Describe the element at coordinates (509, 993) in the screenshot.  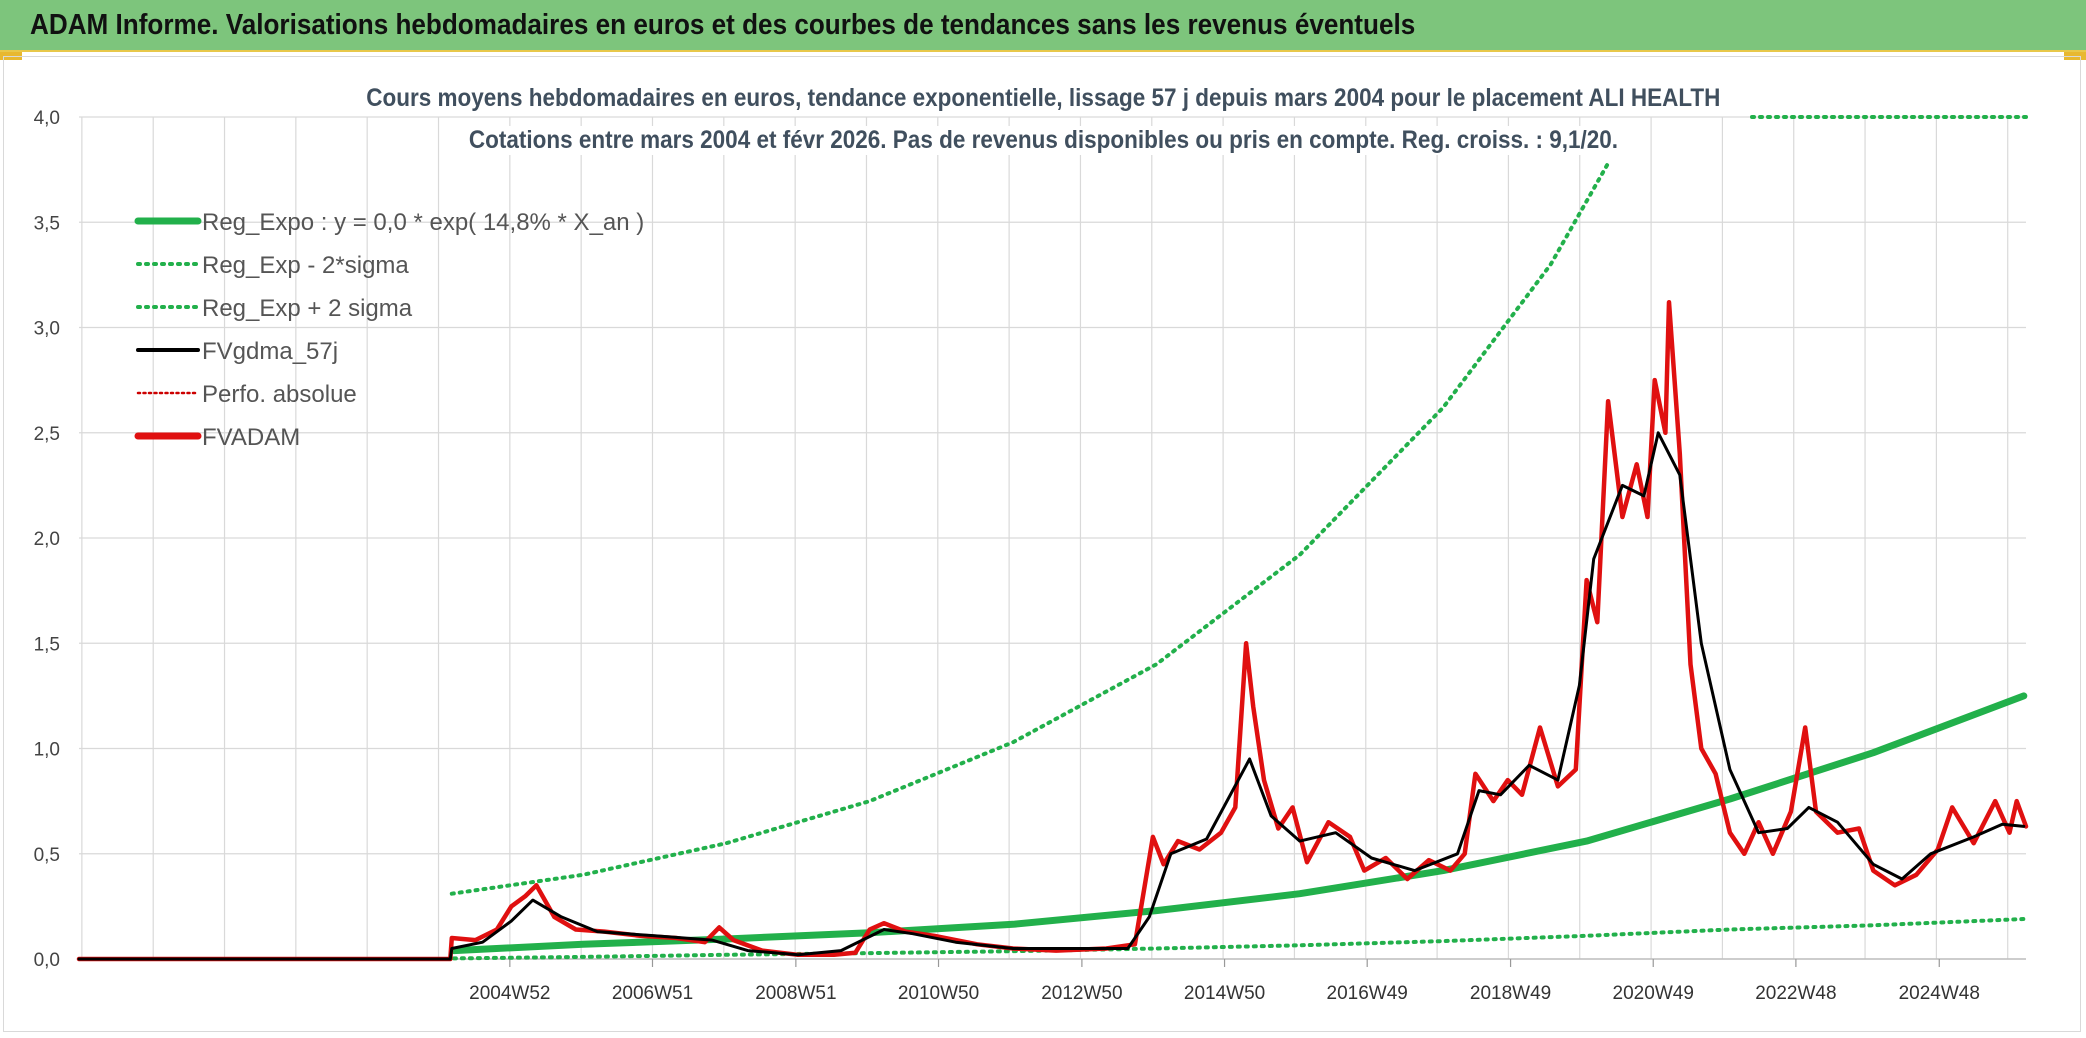
I see `x-tick-label: 2004W52` at that location.